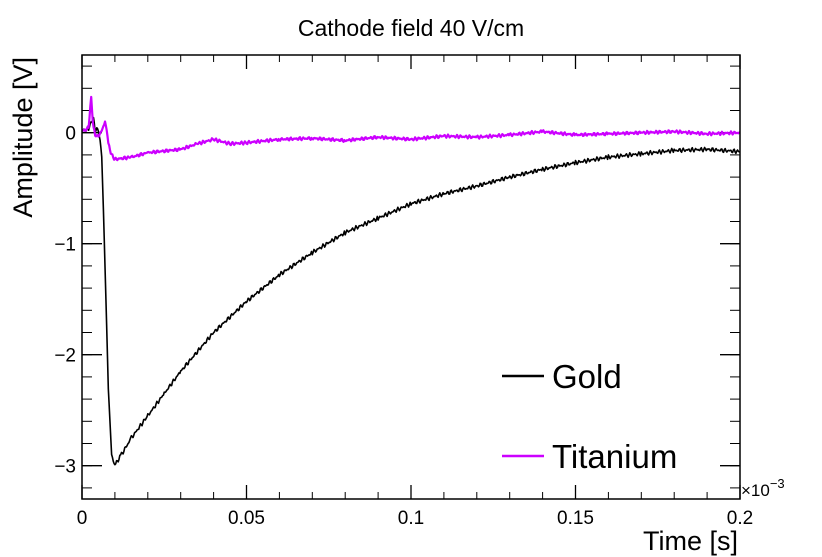  What do you see at coordinates (755, 490) in the screenshot?
I see `x-axis-exponent-base: ×10` at bounding box center [755, 490].